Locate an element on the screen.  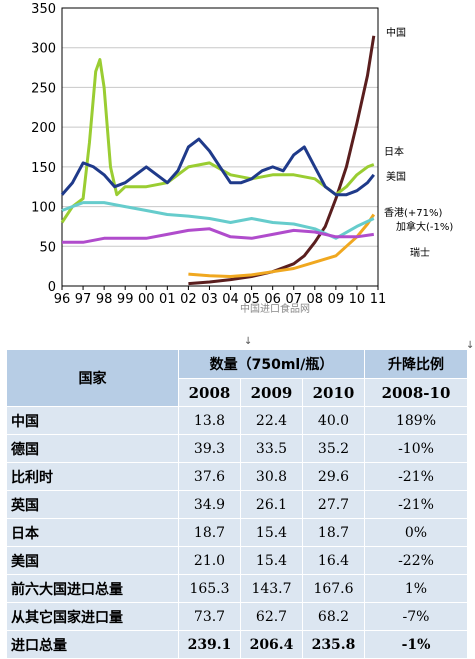
y-tick-label: 100 is located at coordinates (43, 208).